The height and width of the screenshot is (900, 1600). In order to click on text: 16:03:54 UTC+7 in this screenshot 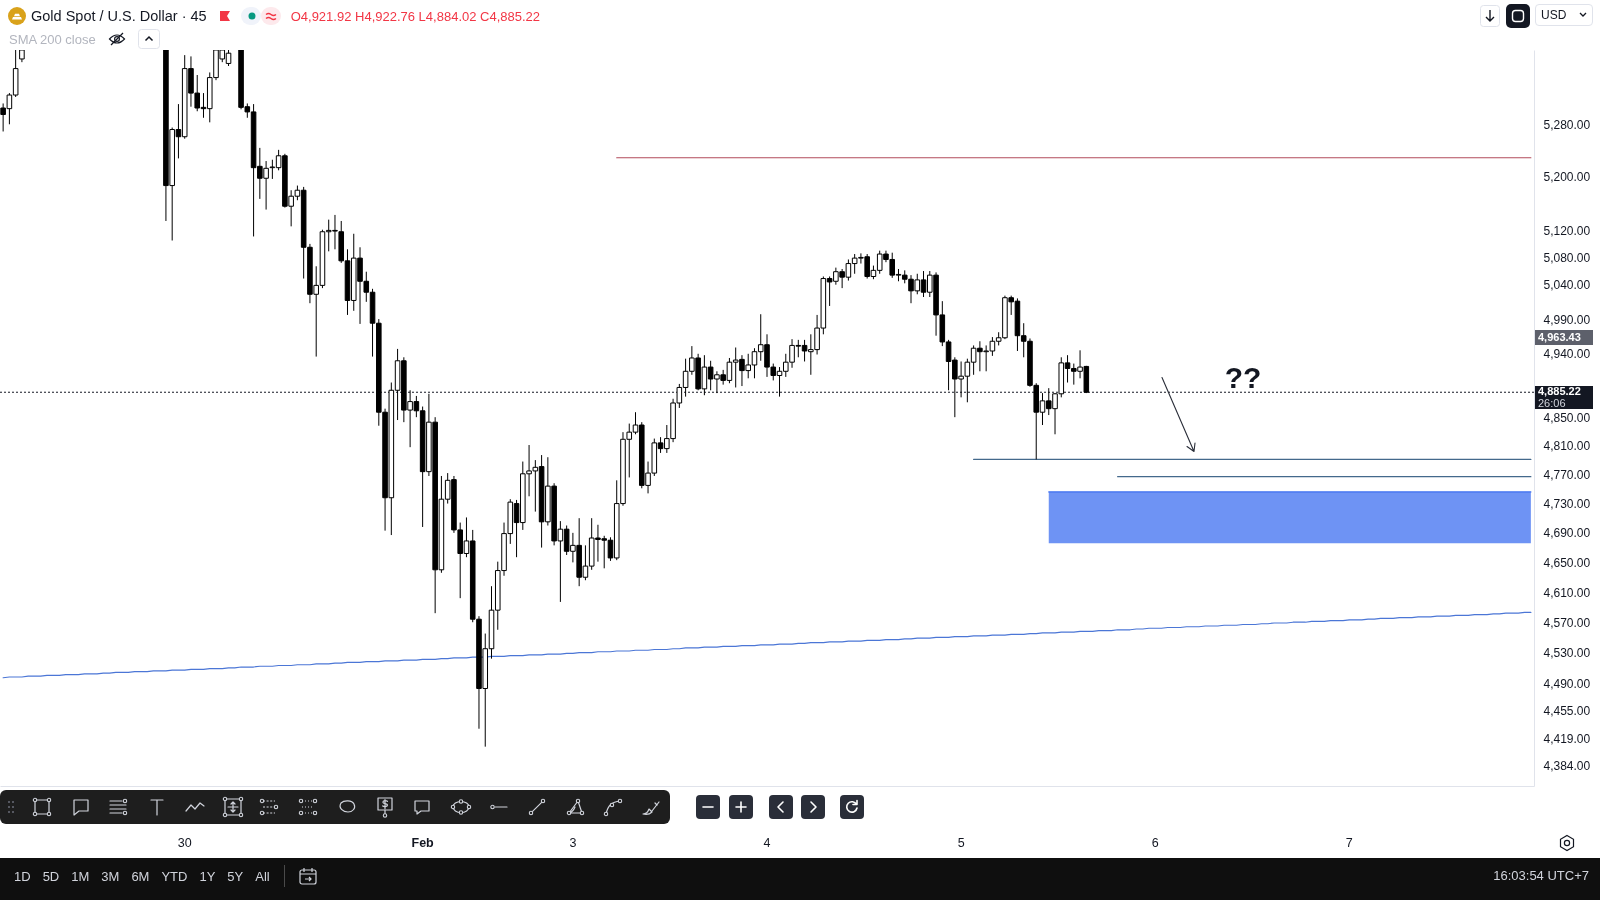, I will do `click(1541, 876)`.